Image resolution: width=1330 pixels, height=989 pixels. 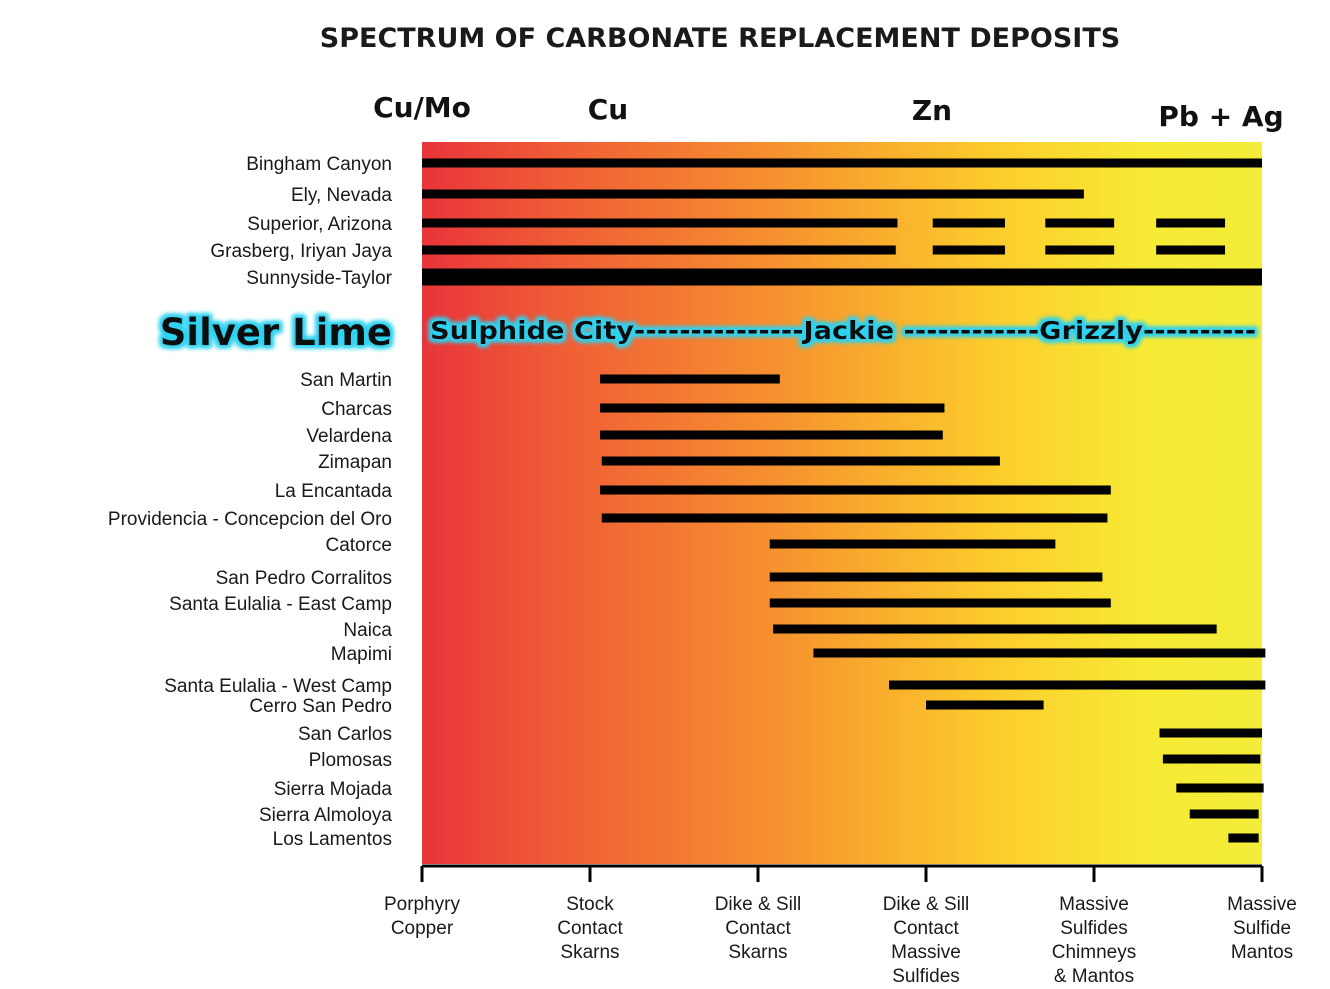 What do you see at coordinates (301, 251) in the screenshot?
I see `deposit-label-grasberg-iriyan-jaya: Grasberg, Iriyan Jaya` at bounding box center [301, 251].